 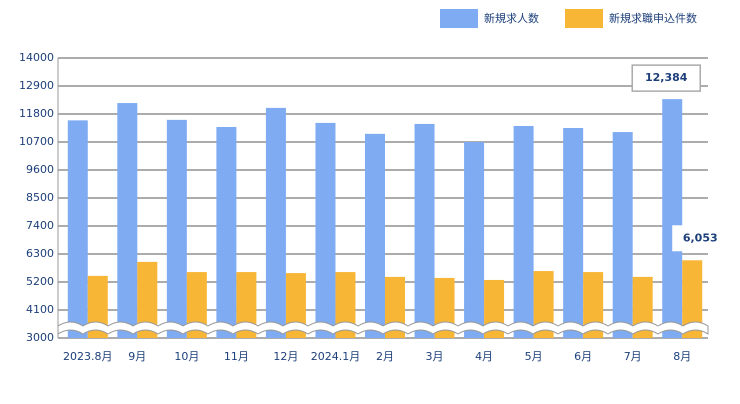 What do you see at coordinates (40, 281) in the screenshot?
I see `y-tick-label: 5200` at bounding box center [40, 281].